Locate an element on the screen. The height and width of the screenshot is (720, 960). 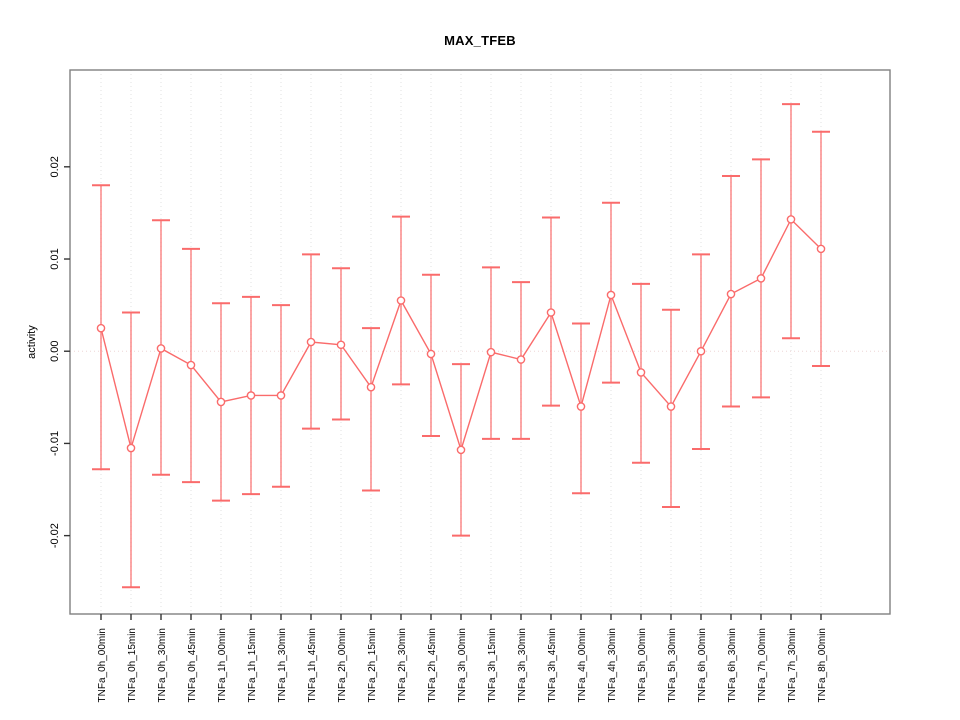
x-tick-label: TNFa_6h_30min is located at coordinates (732, 665).